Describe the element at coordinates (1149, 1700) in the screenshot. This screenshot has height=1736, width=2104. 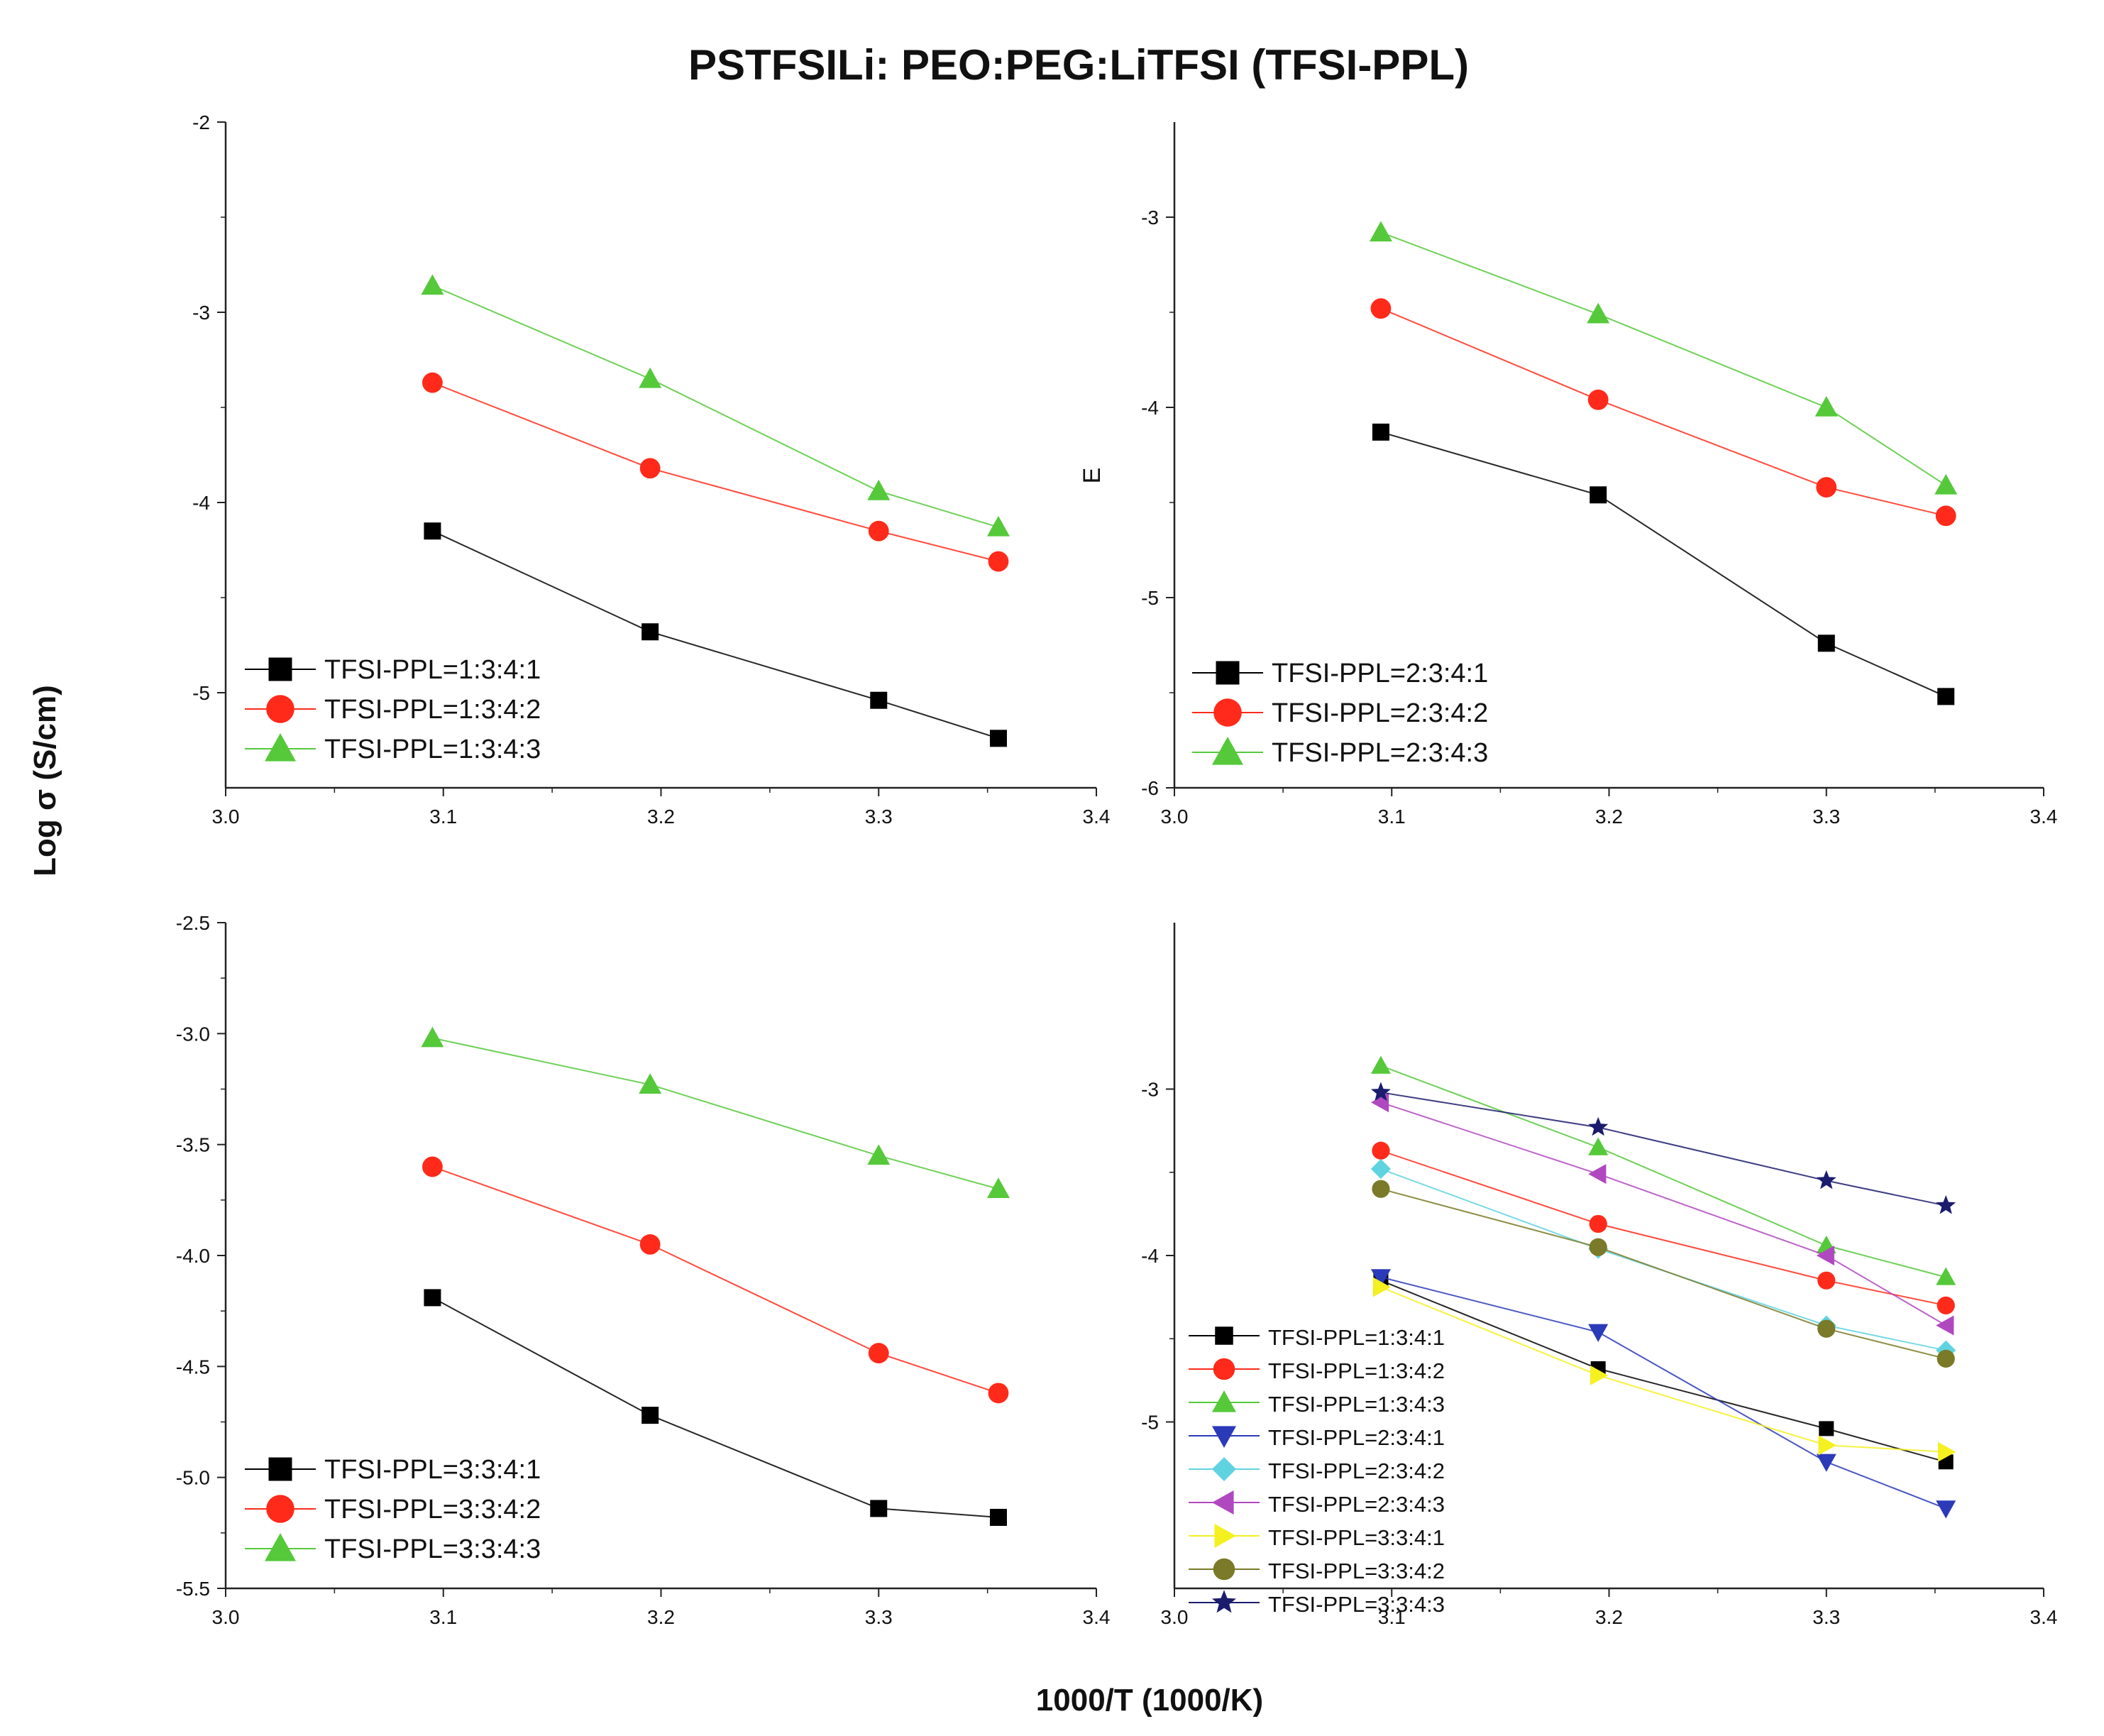
I see `x-axis-label: 1000/T (1000/K)` at that location.